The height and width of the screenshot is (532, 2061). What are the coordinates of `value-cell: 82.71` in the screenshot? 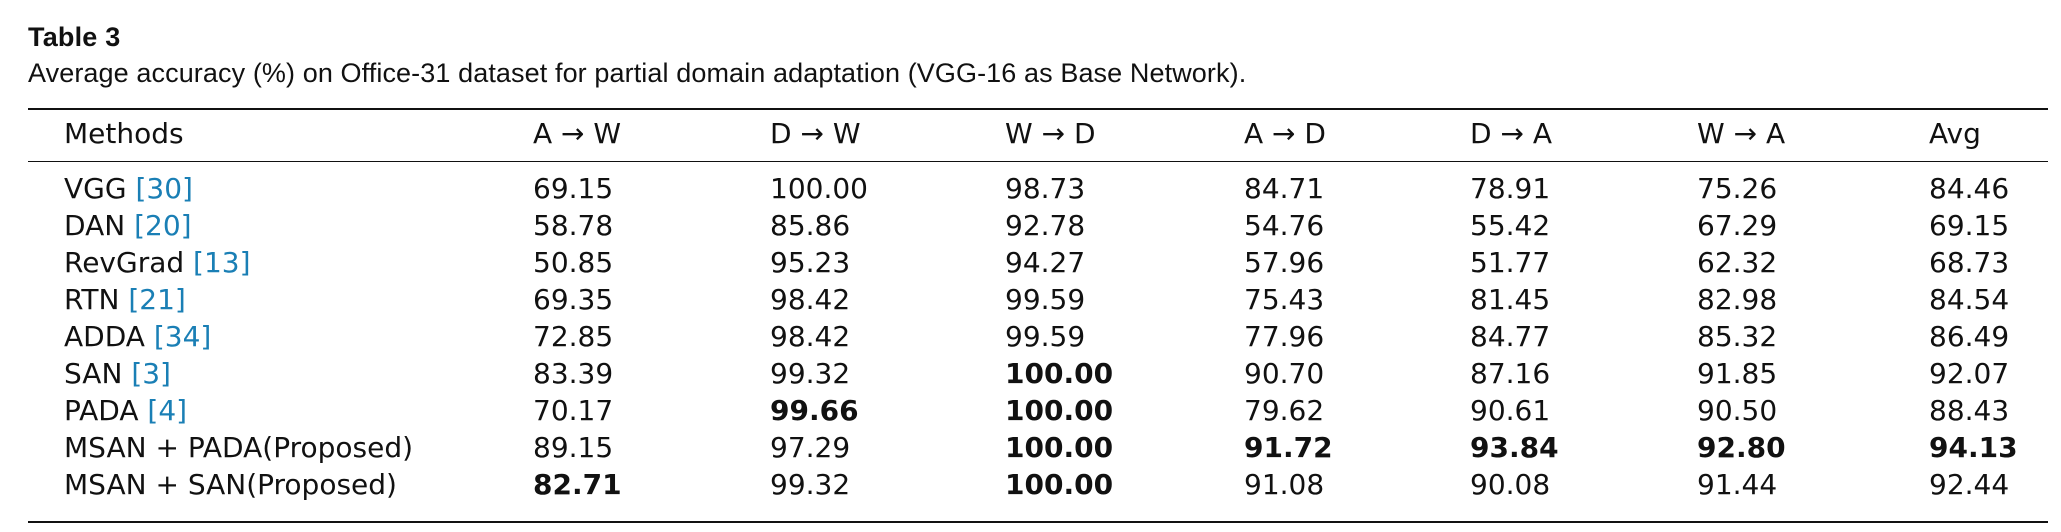 It's located at (577, 484).